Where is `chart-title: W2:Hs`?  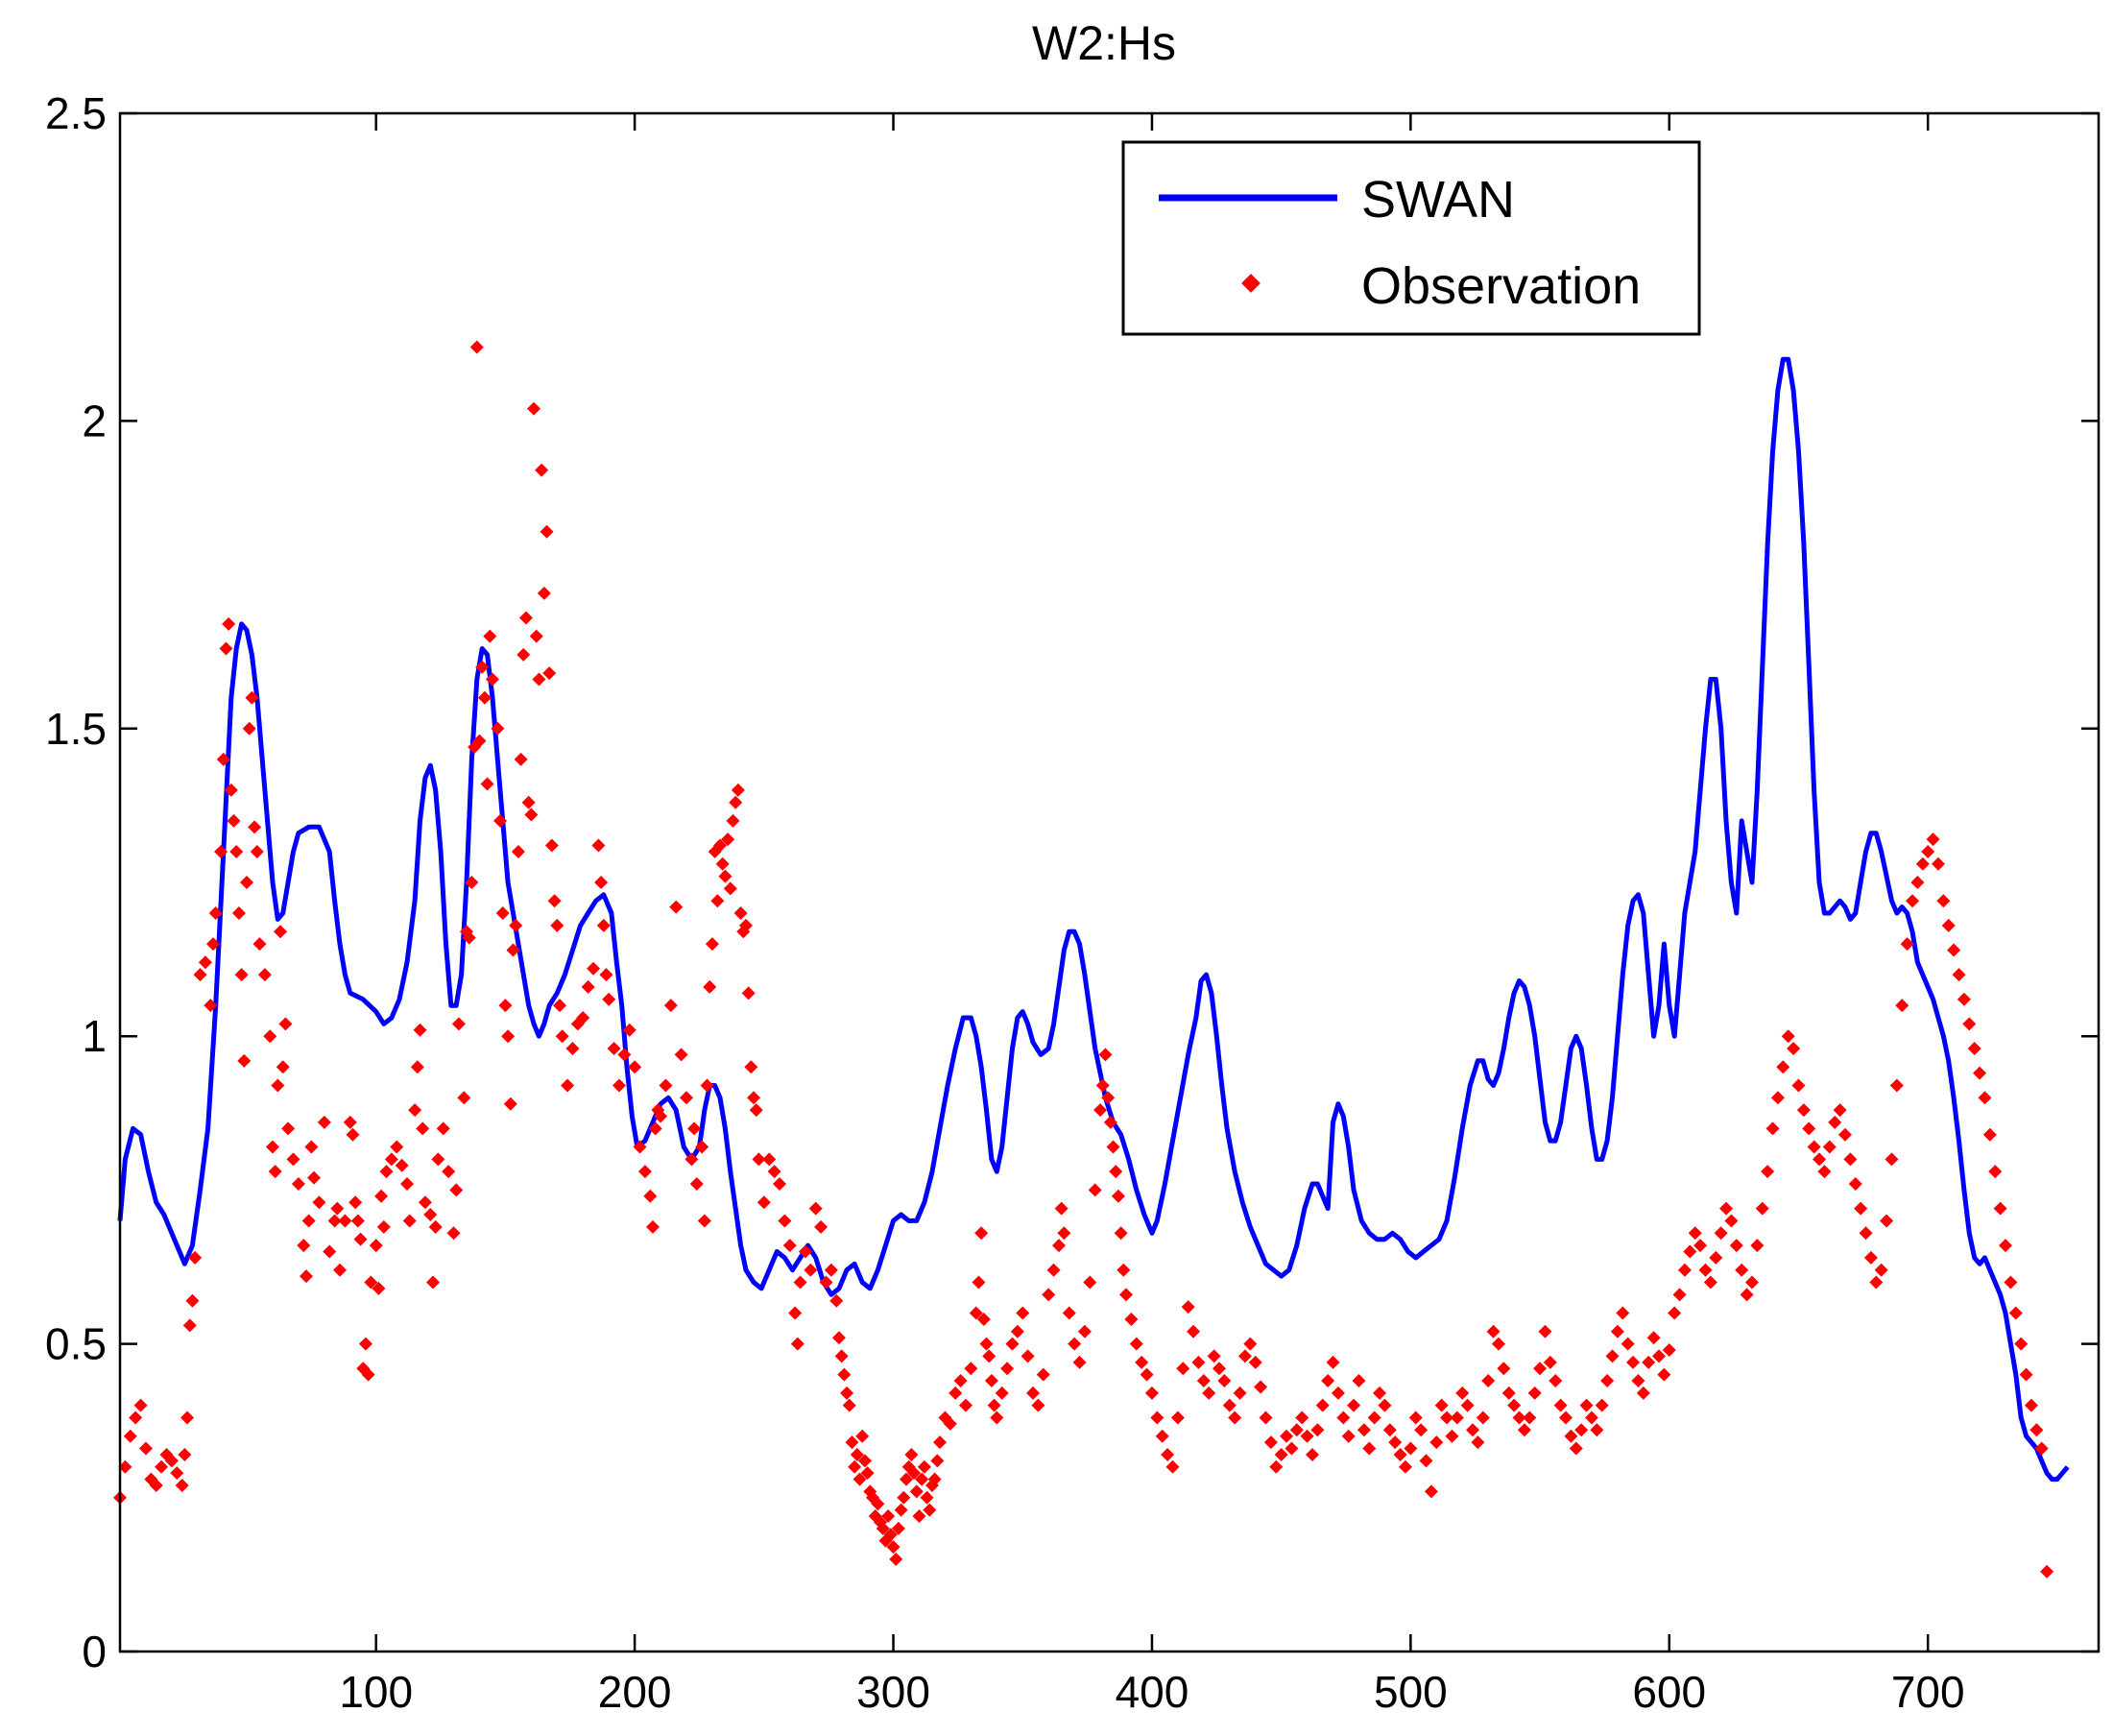 chart-title: W2:Hs is located at coordinates (1104, 43).